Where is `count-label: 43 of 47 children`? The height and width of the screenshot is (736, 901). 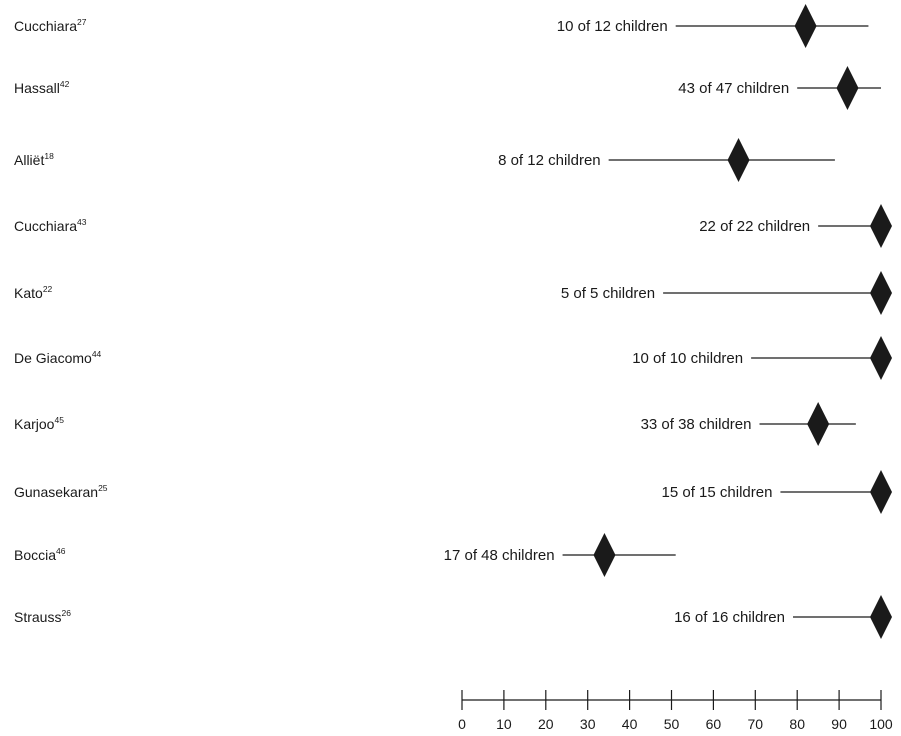 count-label: 43 of 47 children is located at coordinates (733, 88).